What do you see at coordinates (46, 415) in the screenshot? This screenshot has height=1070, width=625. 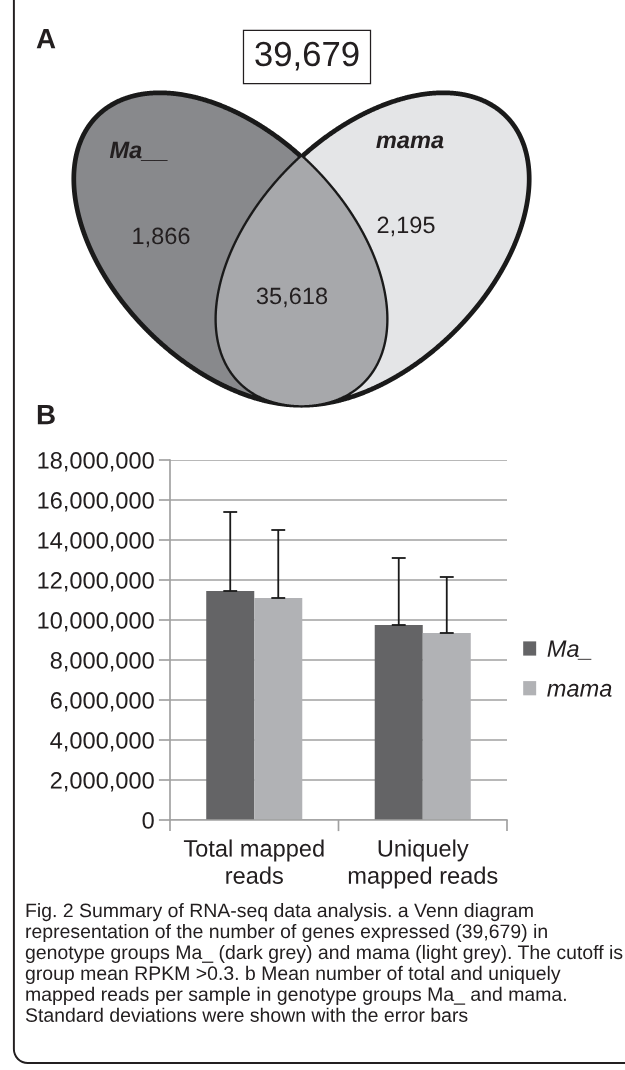 I see `chart-title: B` at bounding box center [46, 415].